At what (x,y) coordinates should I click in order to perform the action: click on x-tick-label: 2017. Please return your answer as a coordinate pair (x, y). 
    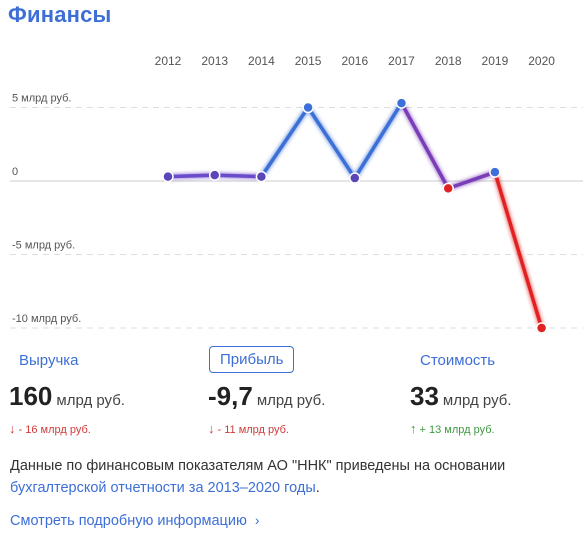
    Looking at the image, I should click on (401, 61).